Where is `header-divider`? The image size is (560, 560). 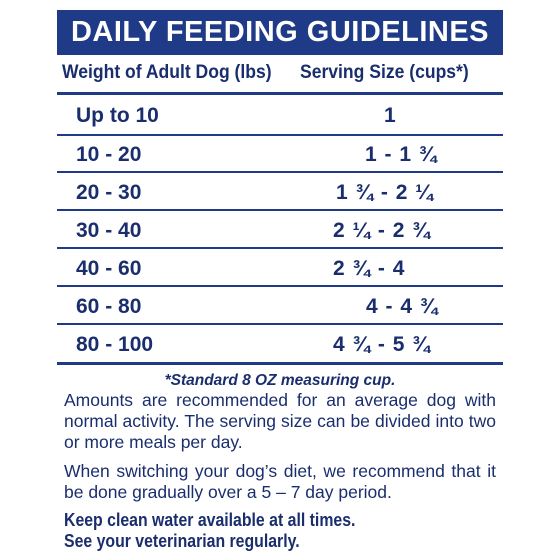 header-divider is located at coordinates (280, 93).